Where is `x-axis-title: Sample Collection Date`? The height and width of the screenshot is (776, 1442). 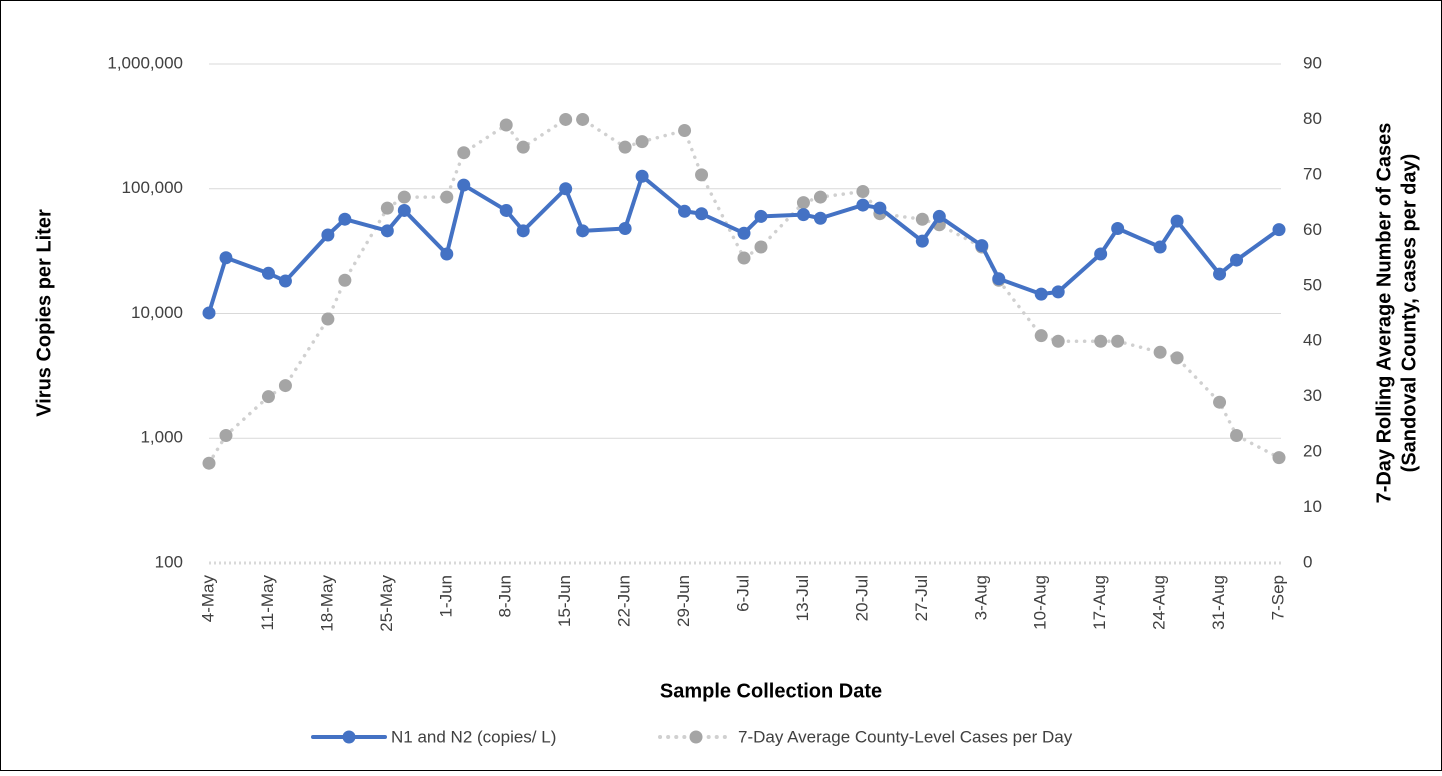
x-axis-title: Sample Collection Date is located at coordinates (771, 691).